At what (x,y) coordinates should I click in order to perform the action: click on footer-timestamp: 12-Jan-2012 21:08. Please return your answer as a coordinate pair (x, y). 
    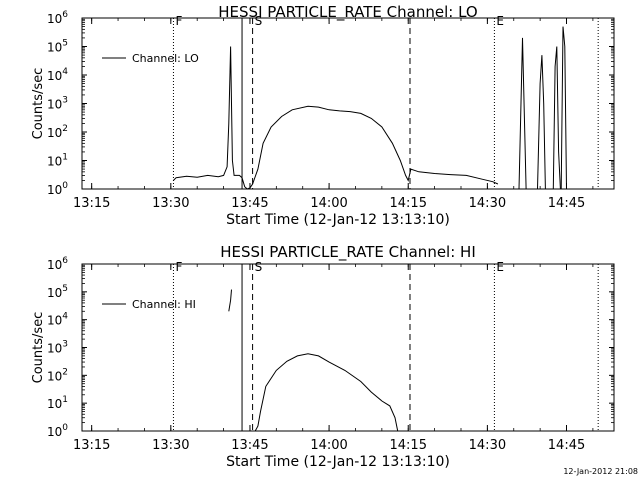
    Looking at the image, I should click on (600, 471).